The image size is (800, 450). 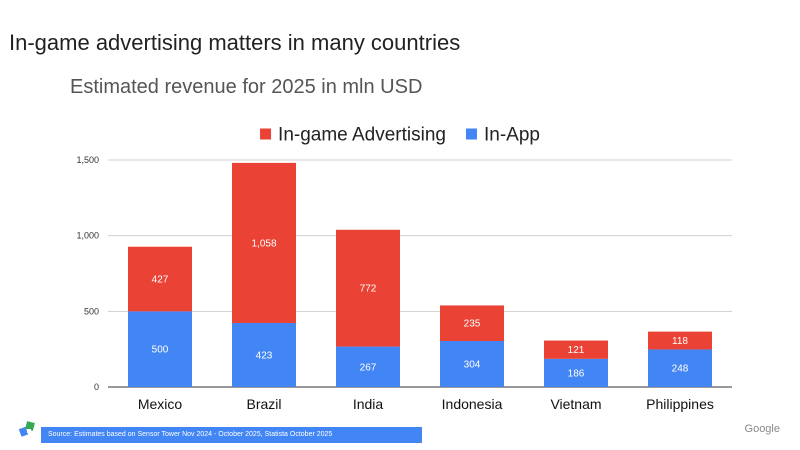 What do you see at coordinates (96, 387) in the screenshot?
I see `y-tick-label: 0` at bounding box center [96, 387].